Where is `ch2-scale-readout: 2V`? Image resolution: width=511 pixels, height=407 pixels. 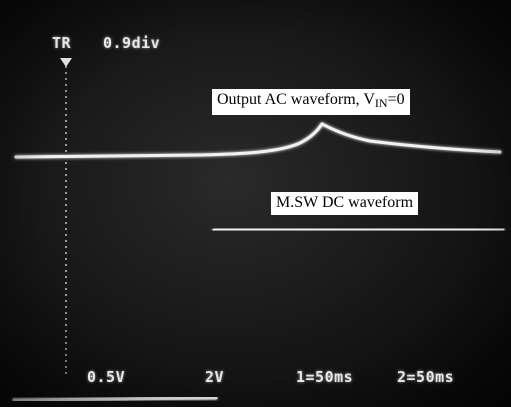
ch2-scale-readout: 2V is located at coordinates (215, 377).